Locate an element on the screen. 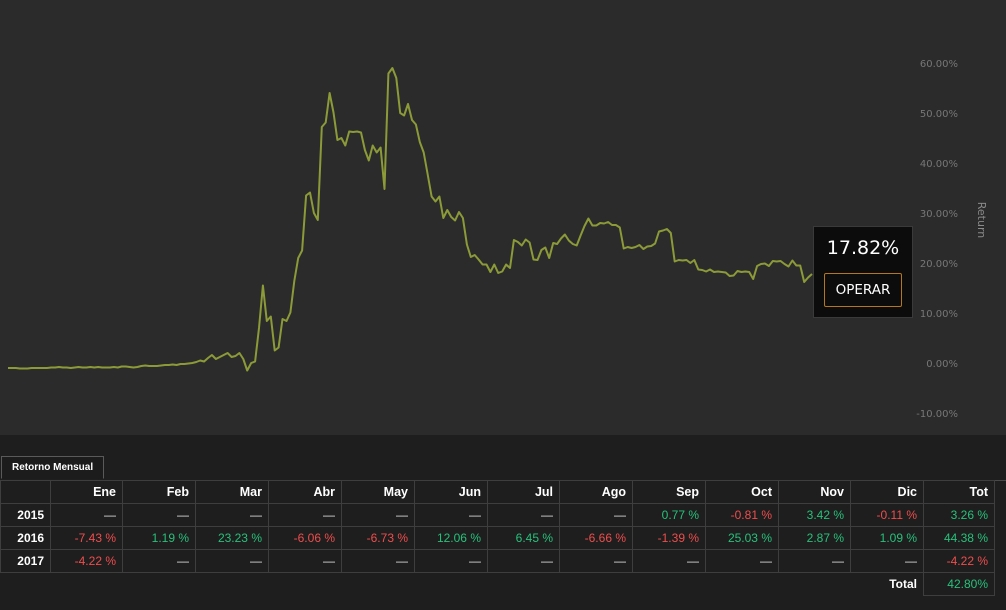  tooltip-value: 17.82% is located at coordinates (863, 248).